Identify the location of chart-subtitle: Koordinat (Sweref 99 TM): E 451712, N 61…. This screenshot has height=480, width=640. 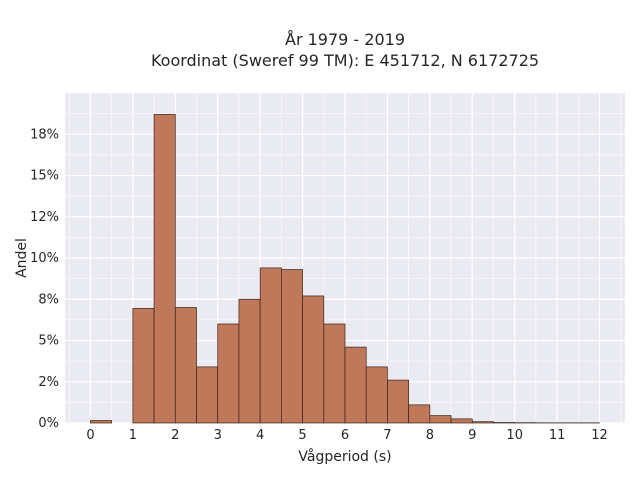
(345, 60).